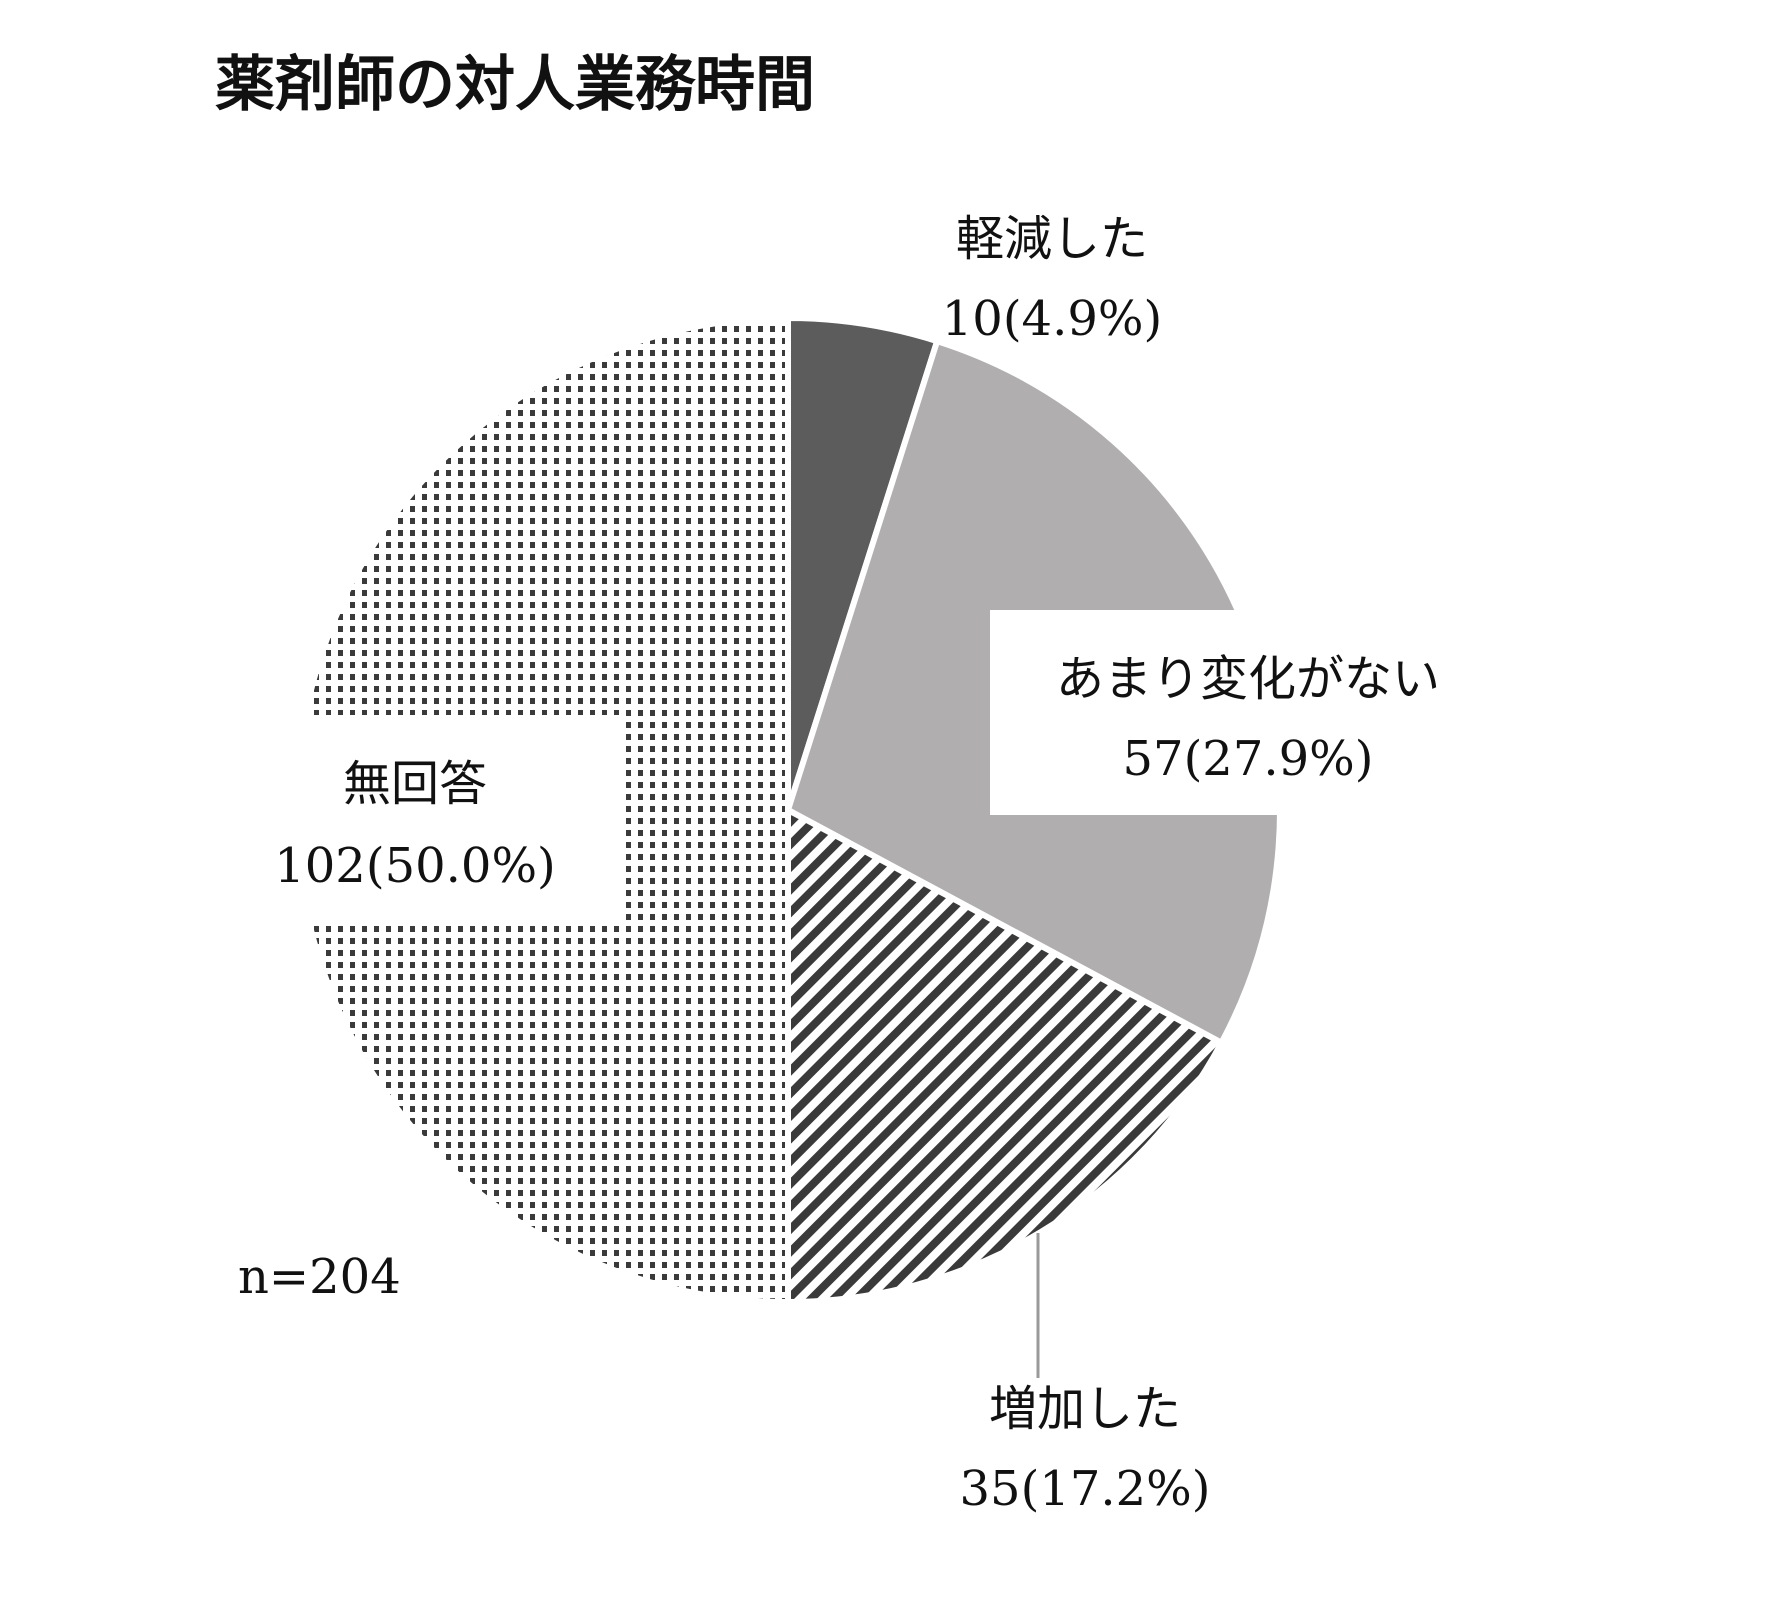  I want to click on slice-label-name-2: あまり変化がない, so click(1248, 679).